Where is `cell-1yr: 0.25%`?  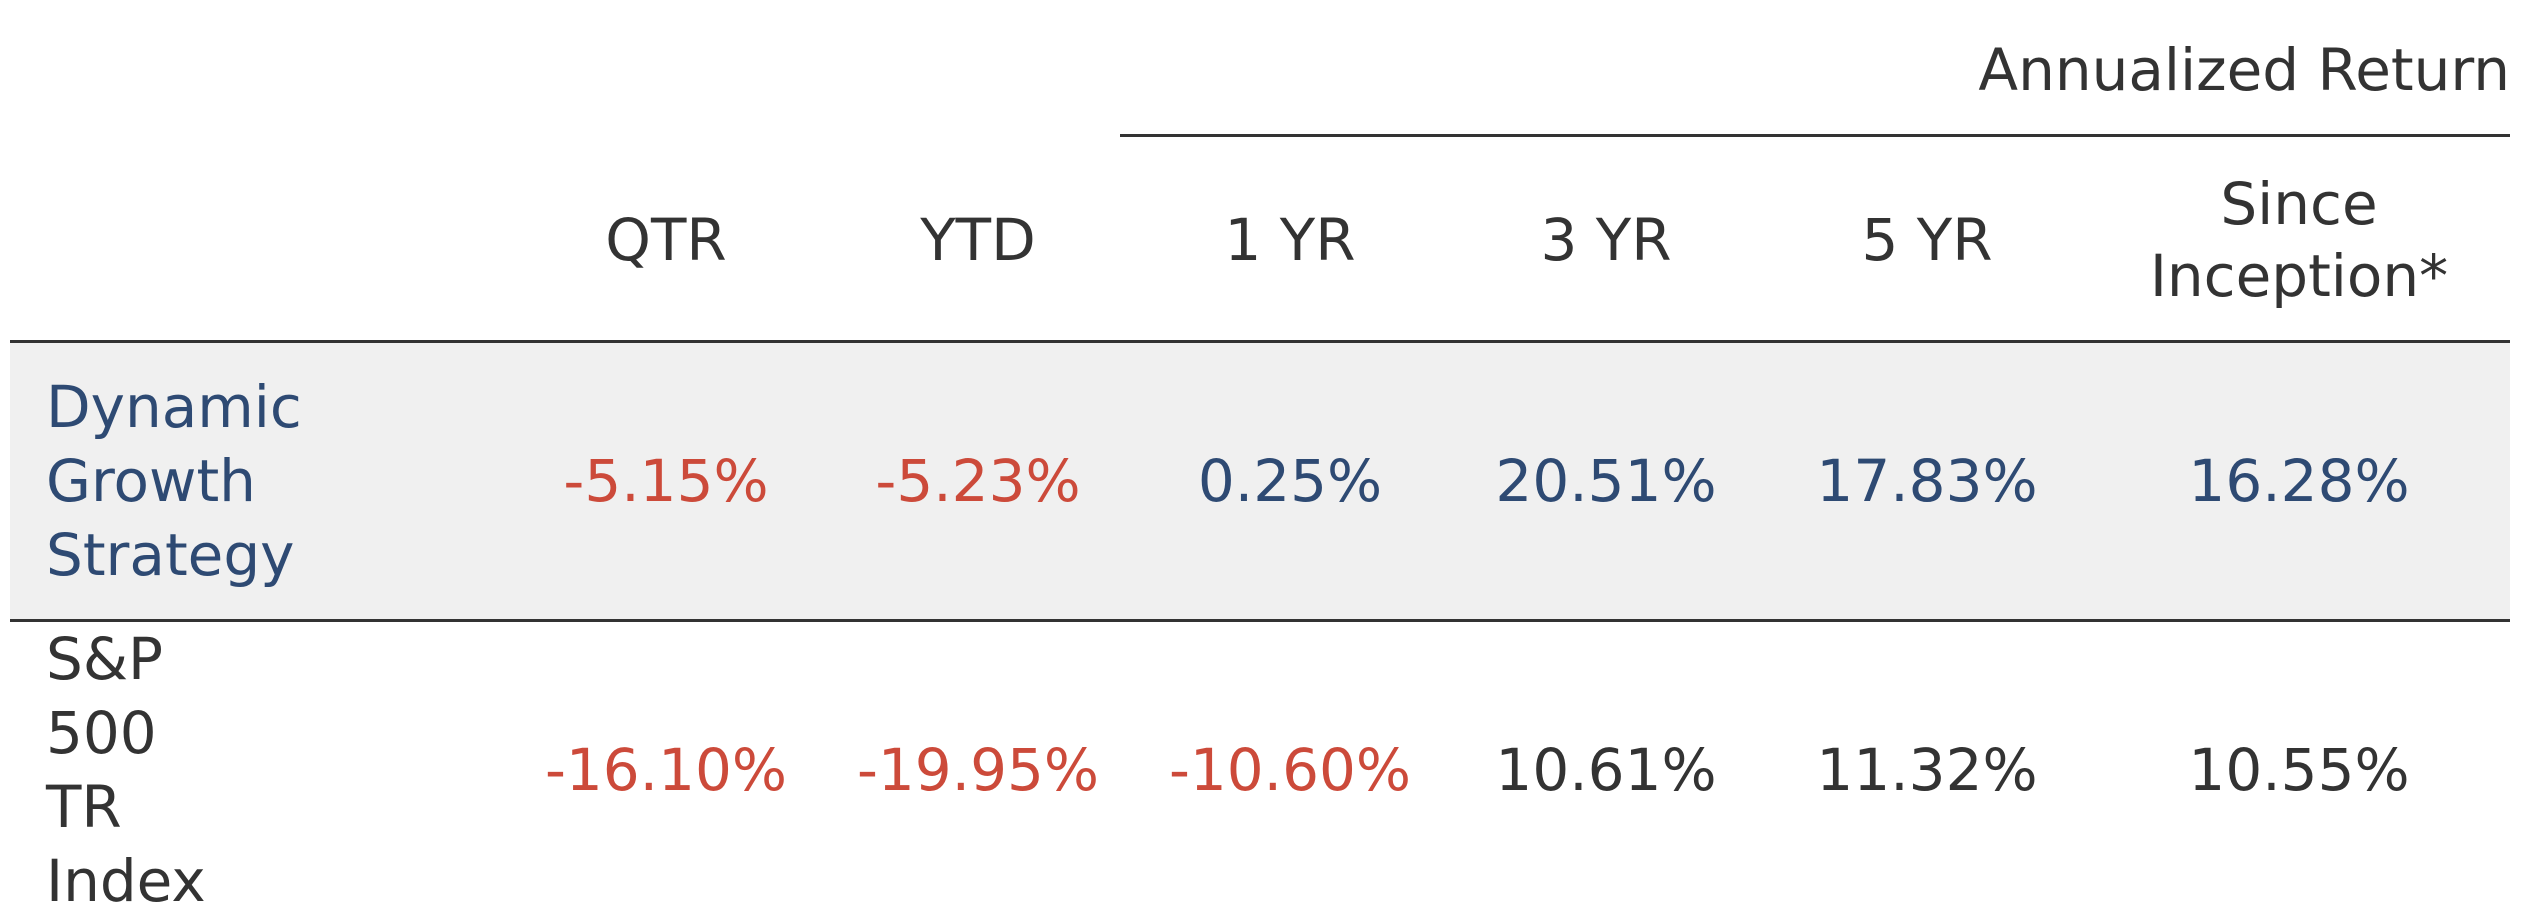
cell-1yr: 0.25% is located at coordinates (1290, 481).